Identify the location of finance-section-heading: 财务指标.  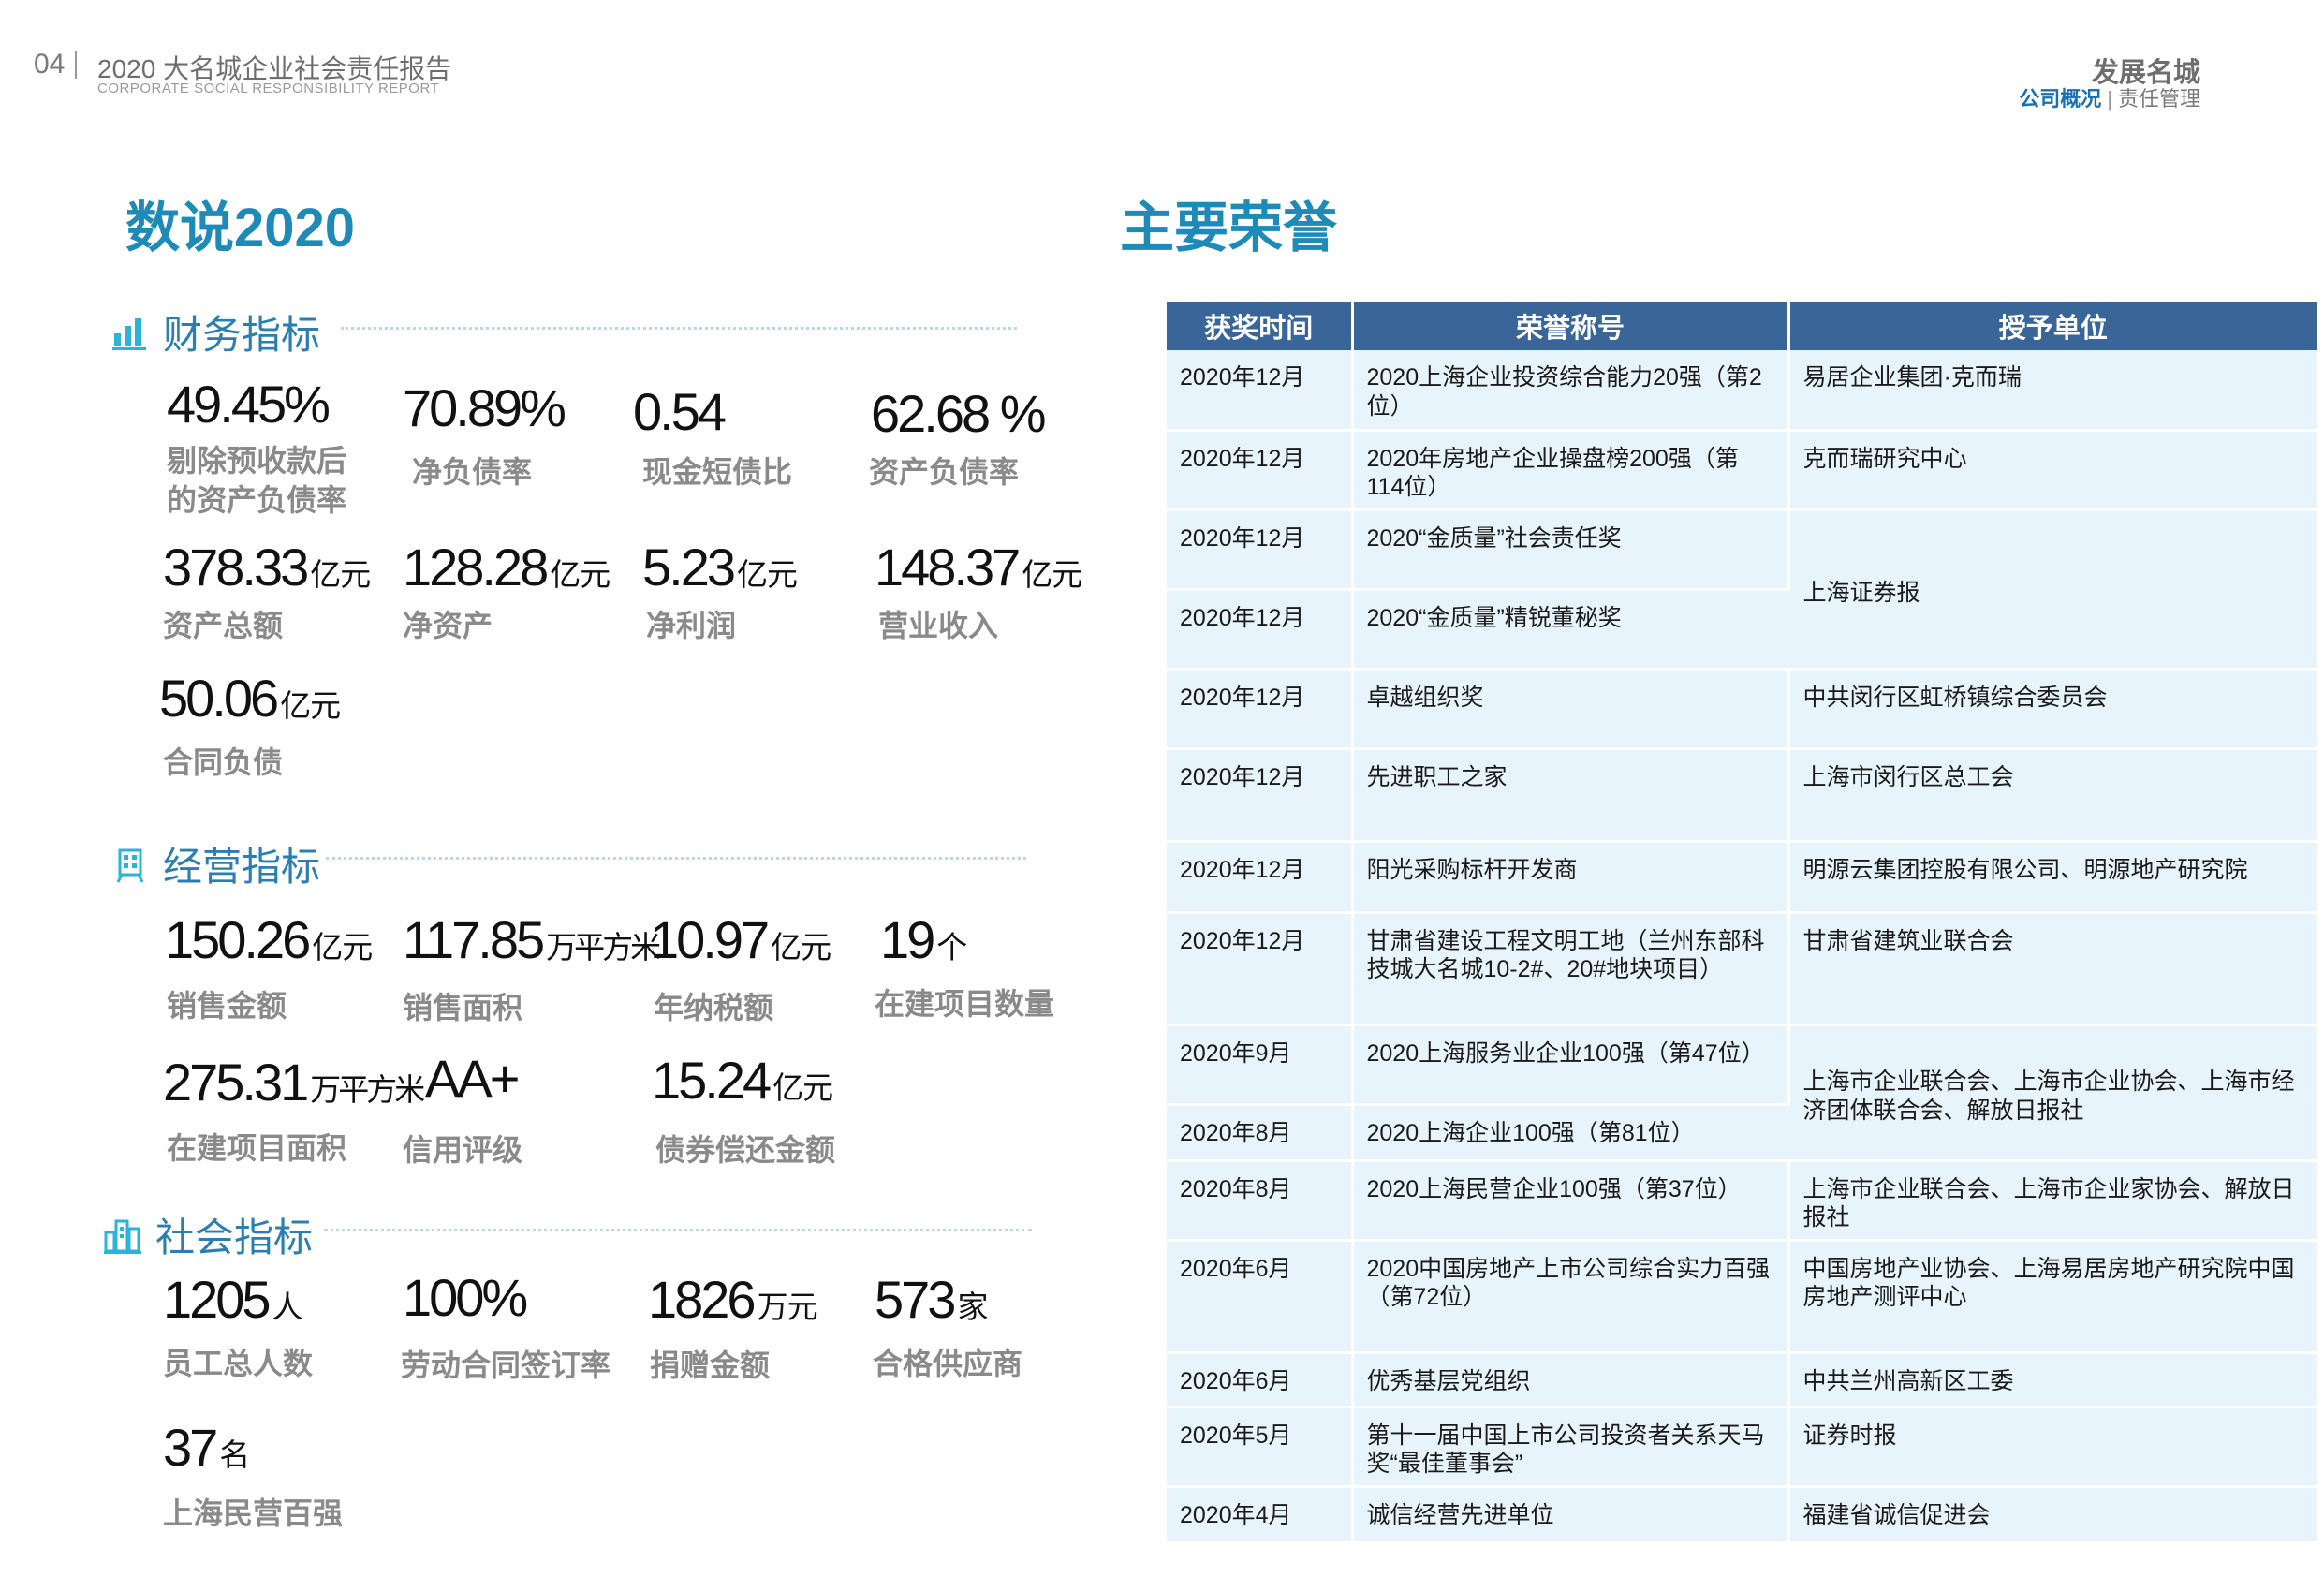
(215, 332).